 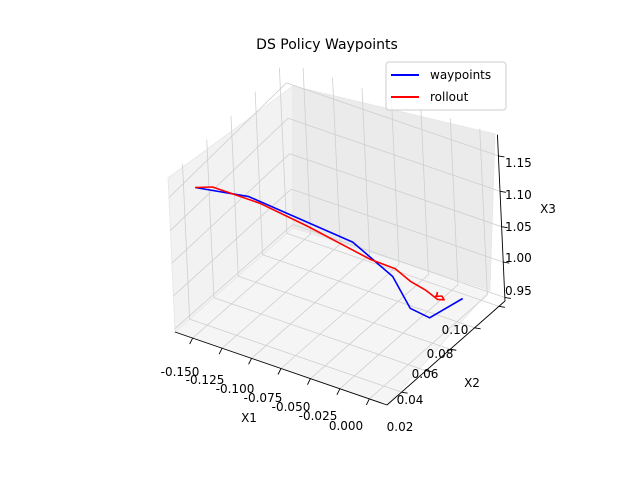 I want to click on x-axis-label: X1, so click(x=249, y=418).